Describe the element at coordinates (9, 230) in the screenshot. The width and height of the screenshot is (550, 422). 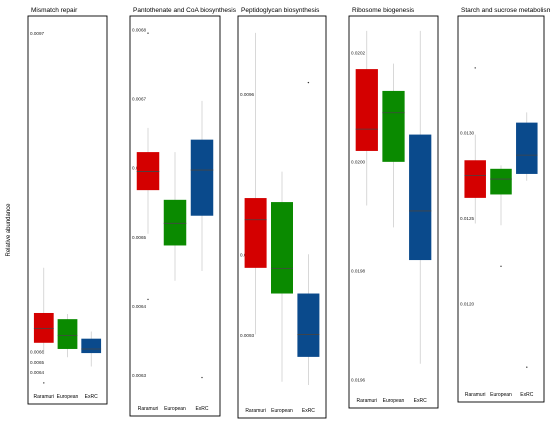
I see `y-axis-label: Relative abundance` at that location.